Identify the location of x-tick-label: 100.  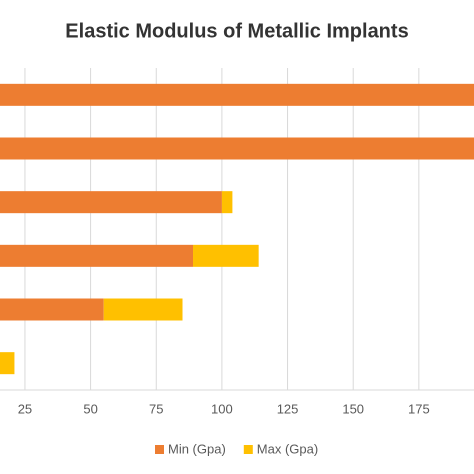
(222, 408).